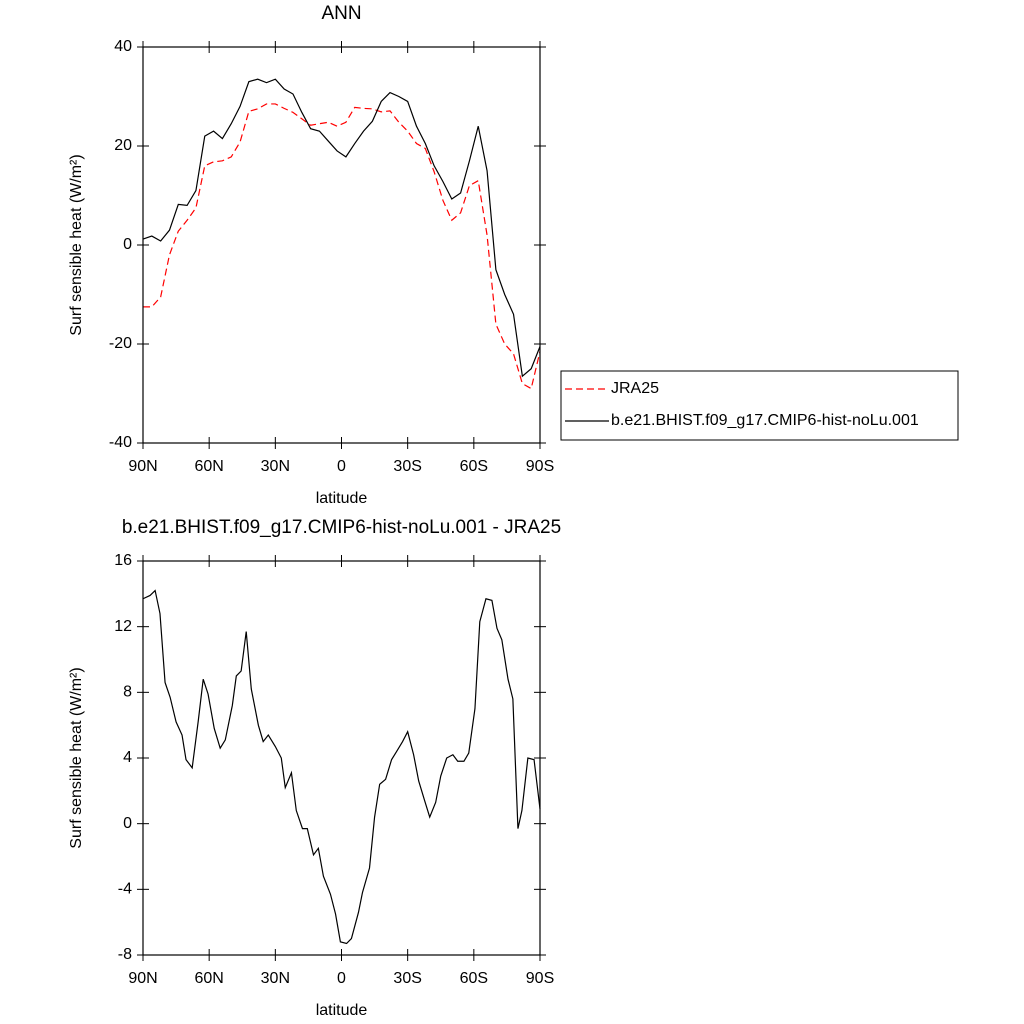  I want to click on y-tick-label: 16, so click(123, 560).